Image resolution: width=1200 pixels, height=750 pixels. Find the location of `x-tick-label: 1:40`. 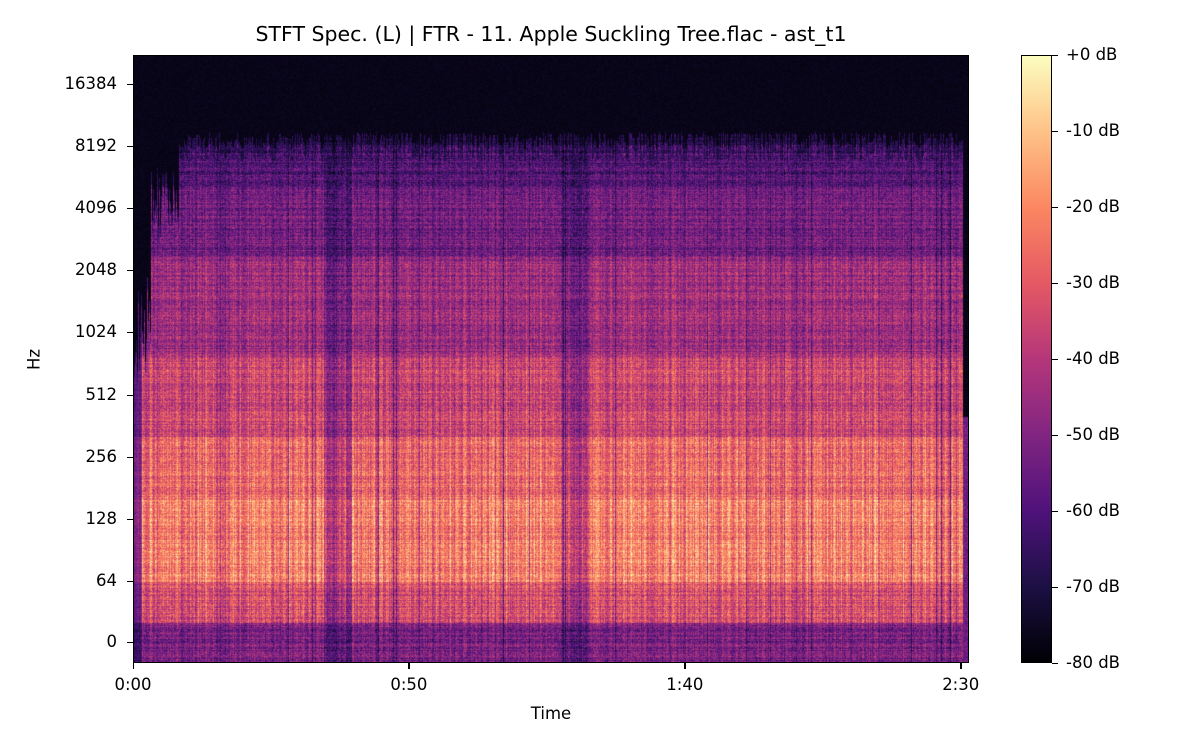

x-tick-label: 1:40 is located at coordinates (685, 684).